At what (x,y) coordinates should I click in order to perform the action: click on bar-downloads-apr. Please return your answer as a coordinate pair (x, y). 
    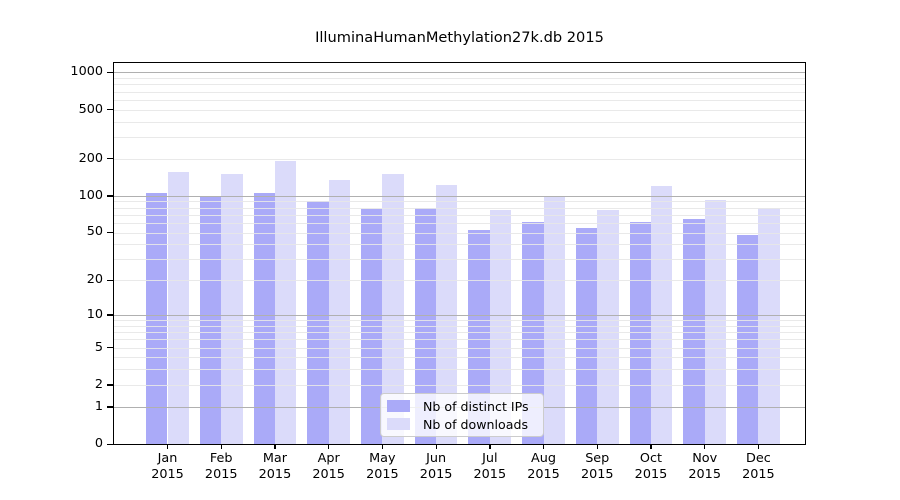
    Looking at the image, I should click on (339, 312).